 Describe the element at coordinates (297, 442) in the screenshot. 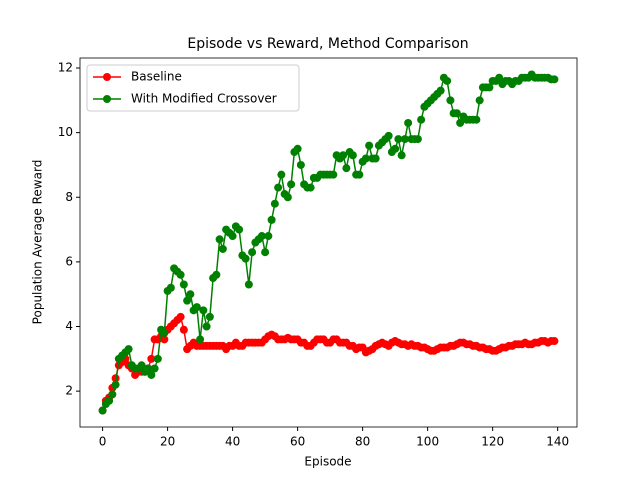

I see `x-tick-label: 60` at that location.